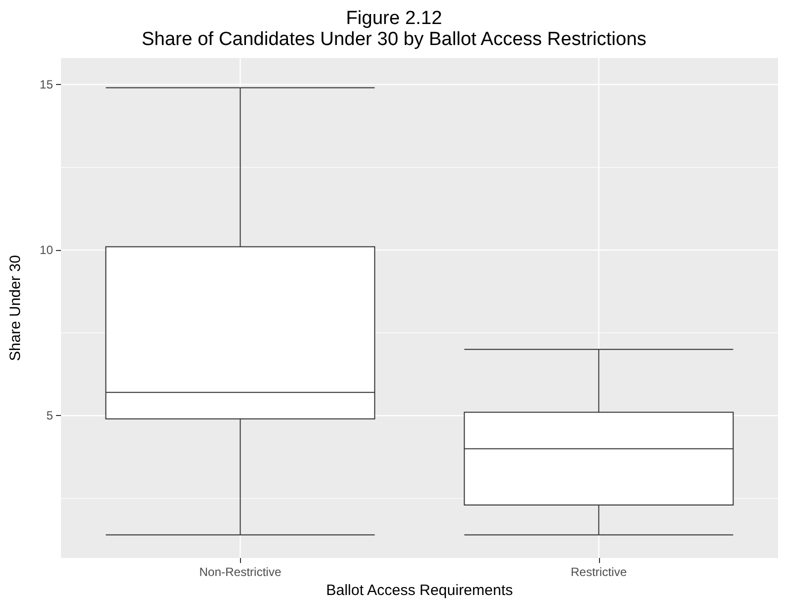 The width and height of the screenshot is (788, 607). Describe the element at coordinates (15, 308) in the screenshot. I see `y-axis-title: Share Under 30` at that location.